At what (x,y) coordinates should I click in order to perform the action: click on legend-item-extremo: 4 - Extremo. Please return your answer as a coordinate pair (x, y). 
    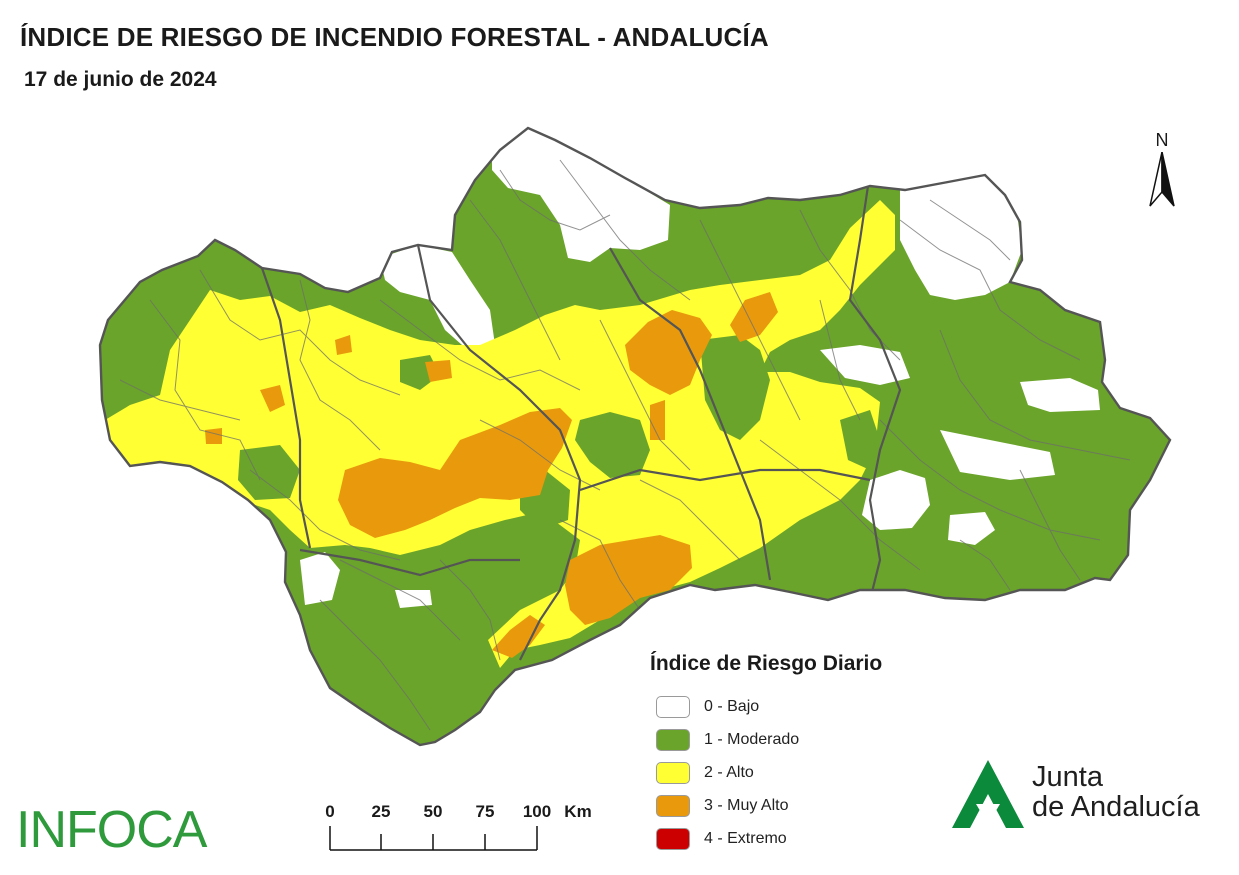
    Looking at the image, I should click on (766, 838).